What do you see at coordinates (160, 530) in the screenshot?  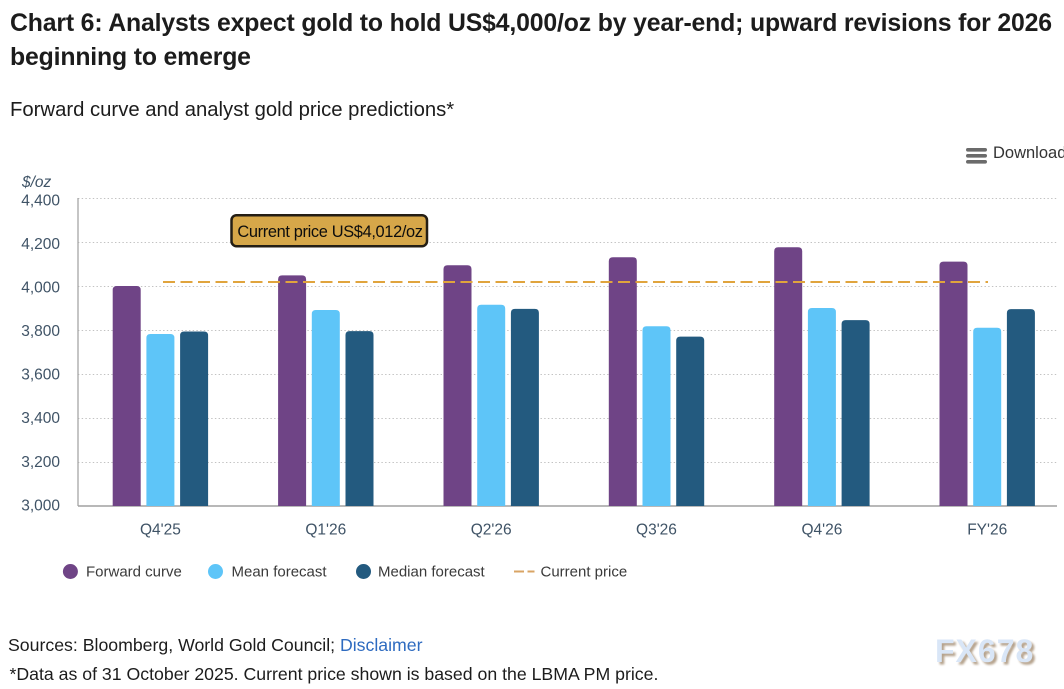 I see `svg-text: Q4'25` at bounding box center [160, 530].